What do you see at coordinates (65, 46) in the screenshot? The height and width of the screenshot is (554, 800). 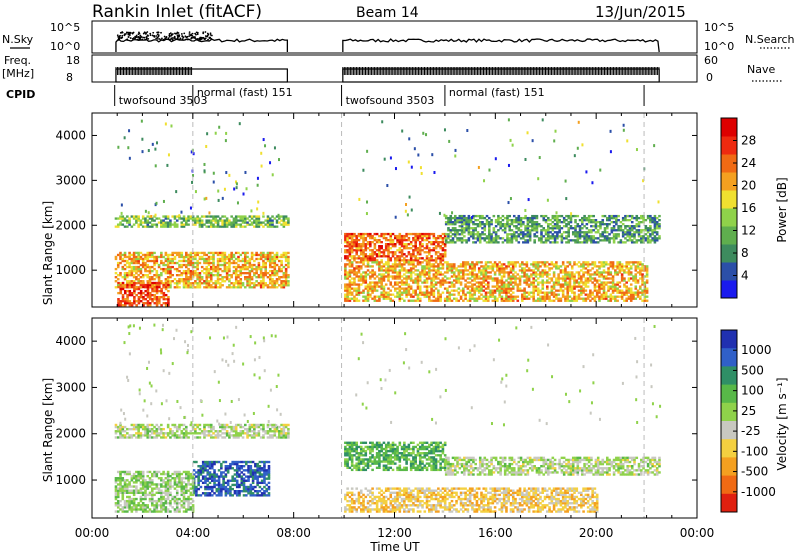 I see `nsky-tick-bottom: 10^0` at bounding box center [65, 46].